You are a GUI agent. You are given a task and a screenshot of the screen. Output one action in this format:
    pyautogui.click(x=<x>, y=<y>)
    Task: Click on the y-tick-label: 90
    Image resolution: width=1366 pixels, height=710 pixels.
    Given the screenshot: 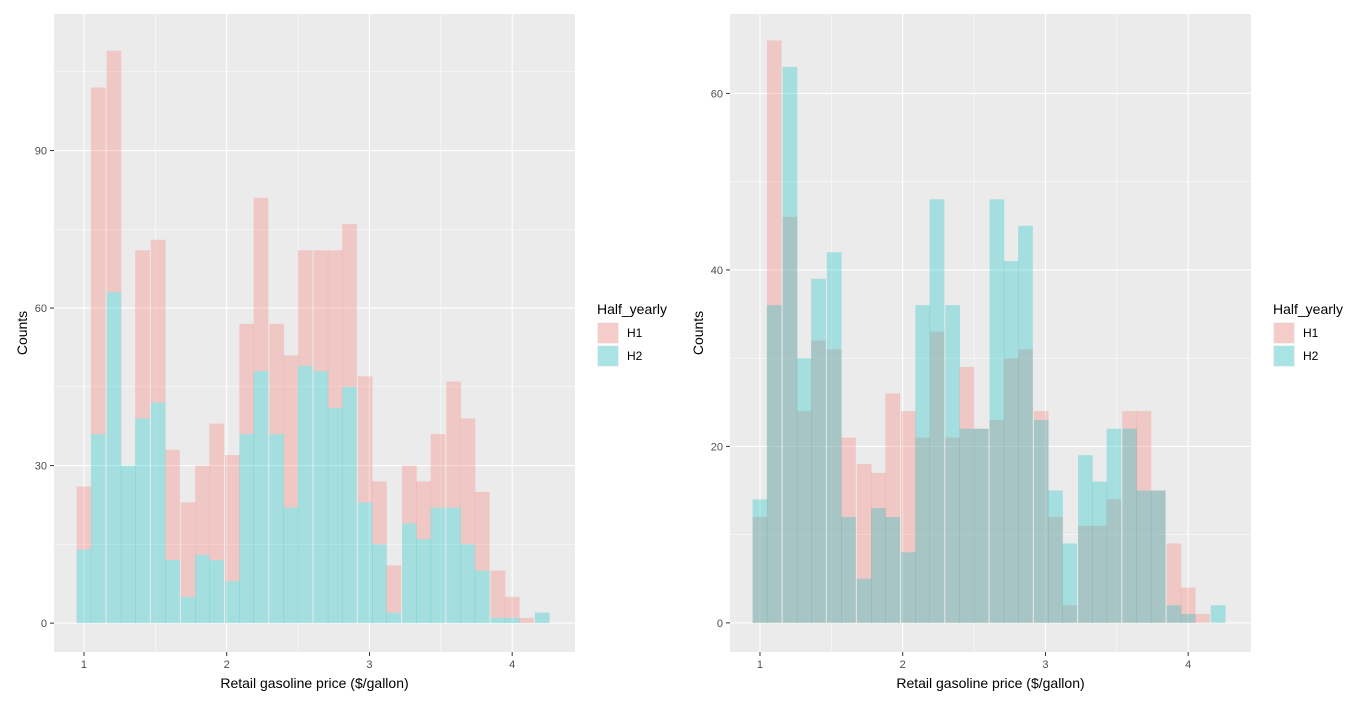 What is the action you would take?
    pyautogui.click(x=41, y=152)
    